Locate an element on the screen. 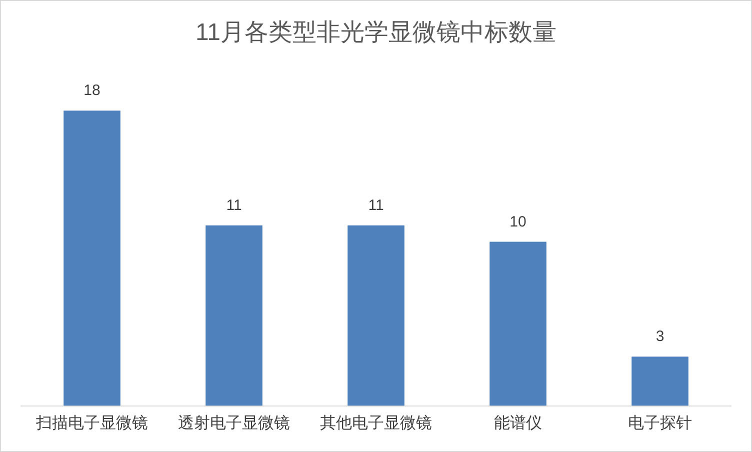 The height and width of the screenshot is (452, 752). data-label: 3 is located at coordinates (660, 337).